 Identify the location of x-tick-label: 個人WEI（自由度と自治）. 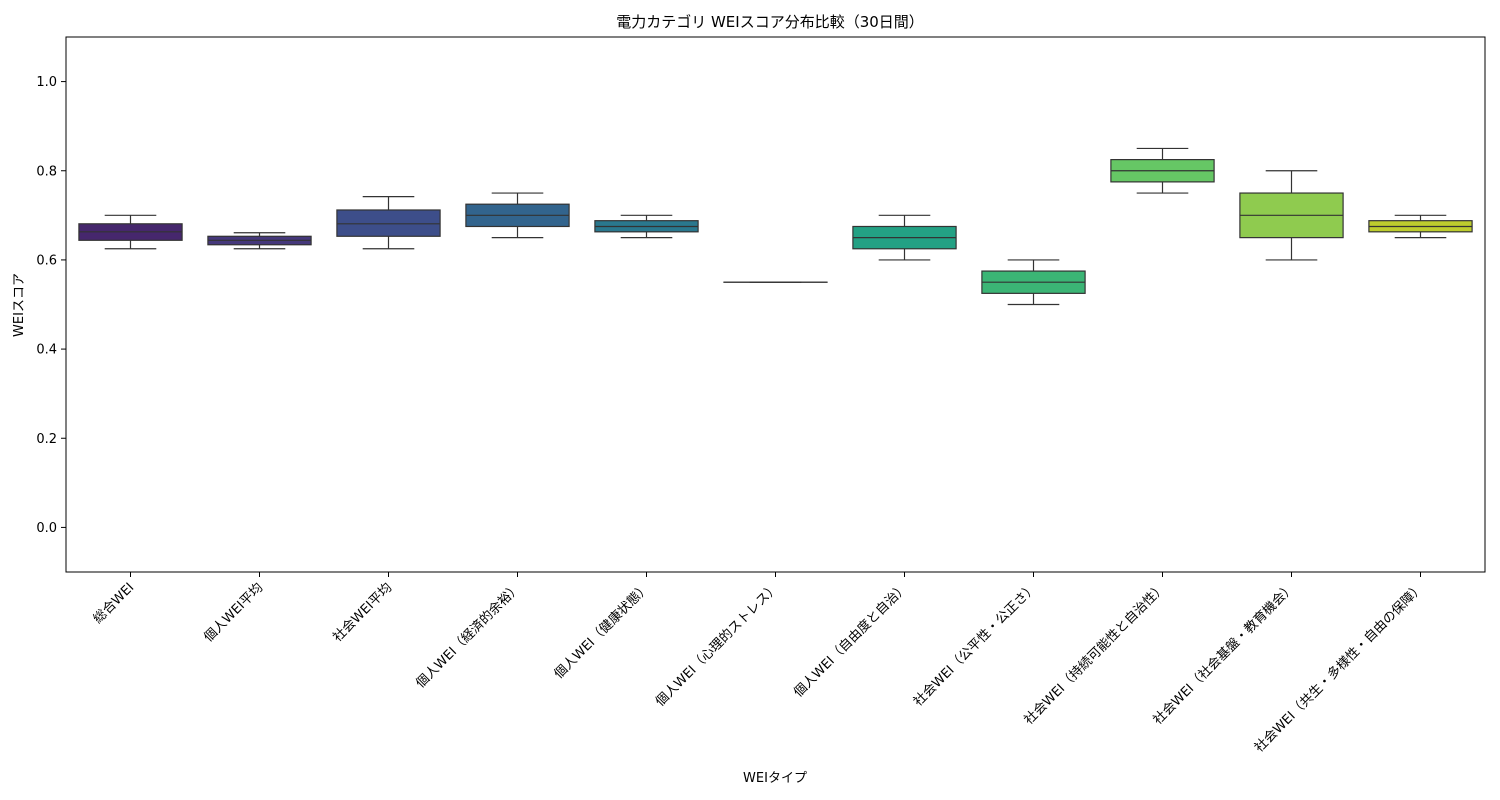
(850, 640).